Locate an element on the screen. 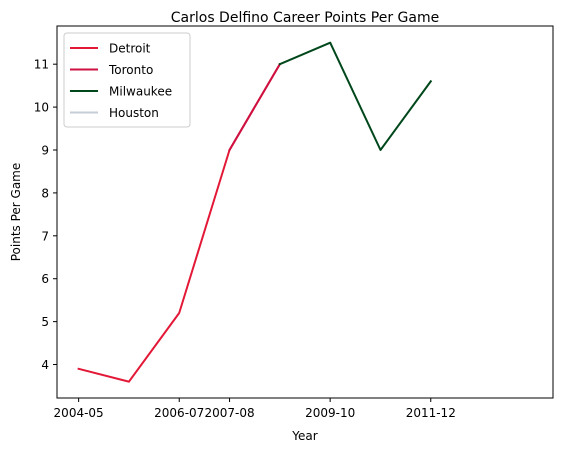 The height and width of the screenshot is (453, 566). legend-label-milwaukee: Milwaukee is located at coordinates (140, 92).